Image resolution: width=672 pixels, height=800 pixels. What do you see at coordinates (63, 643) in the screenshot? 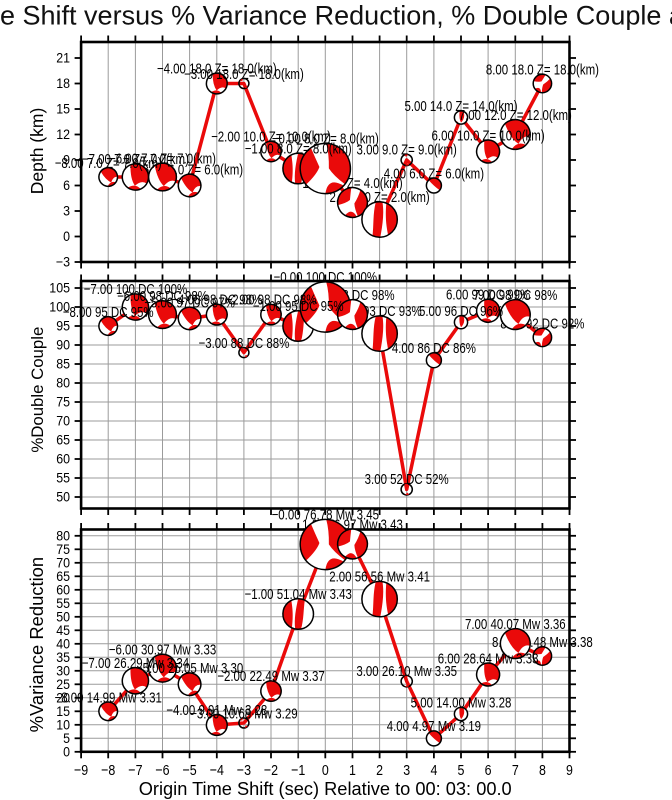
I see `svg-text: 40` at bounding box center [63, 643].